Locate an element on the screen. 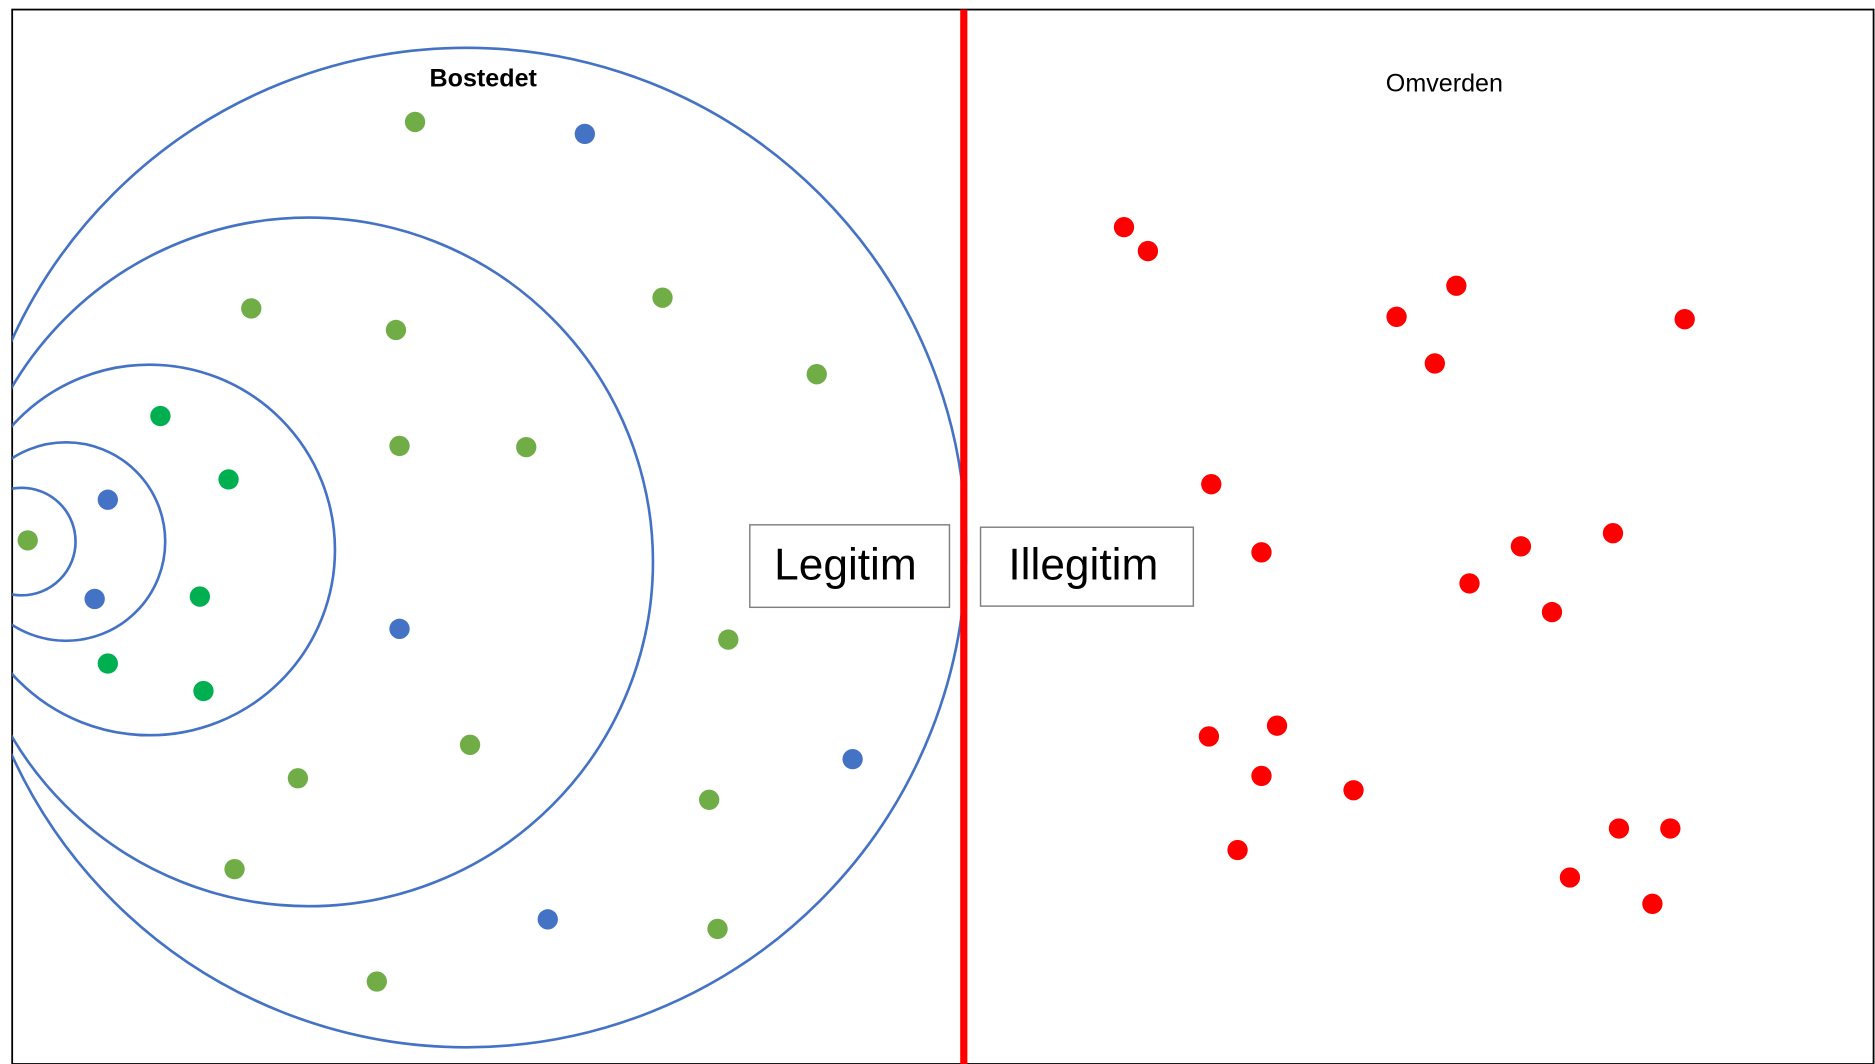 This screenshot has width=1875, height=1064. illegitim-box is located at coordinates (1087, 566).